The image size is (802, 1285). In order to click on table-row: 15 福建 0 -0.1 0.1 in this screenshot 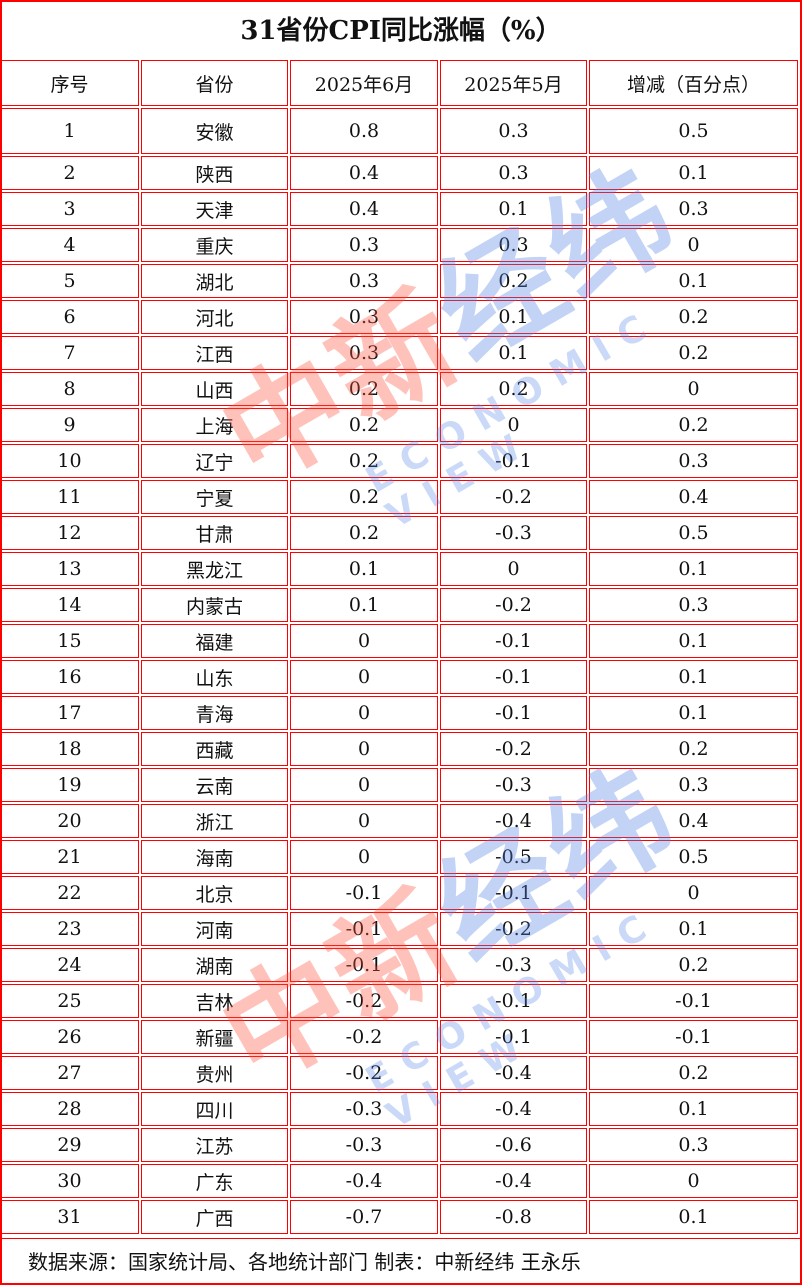, I will do `click(399, 641)`.